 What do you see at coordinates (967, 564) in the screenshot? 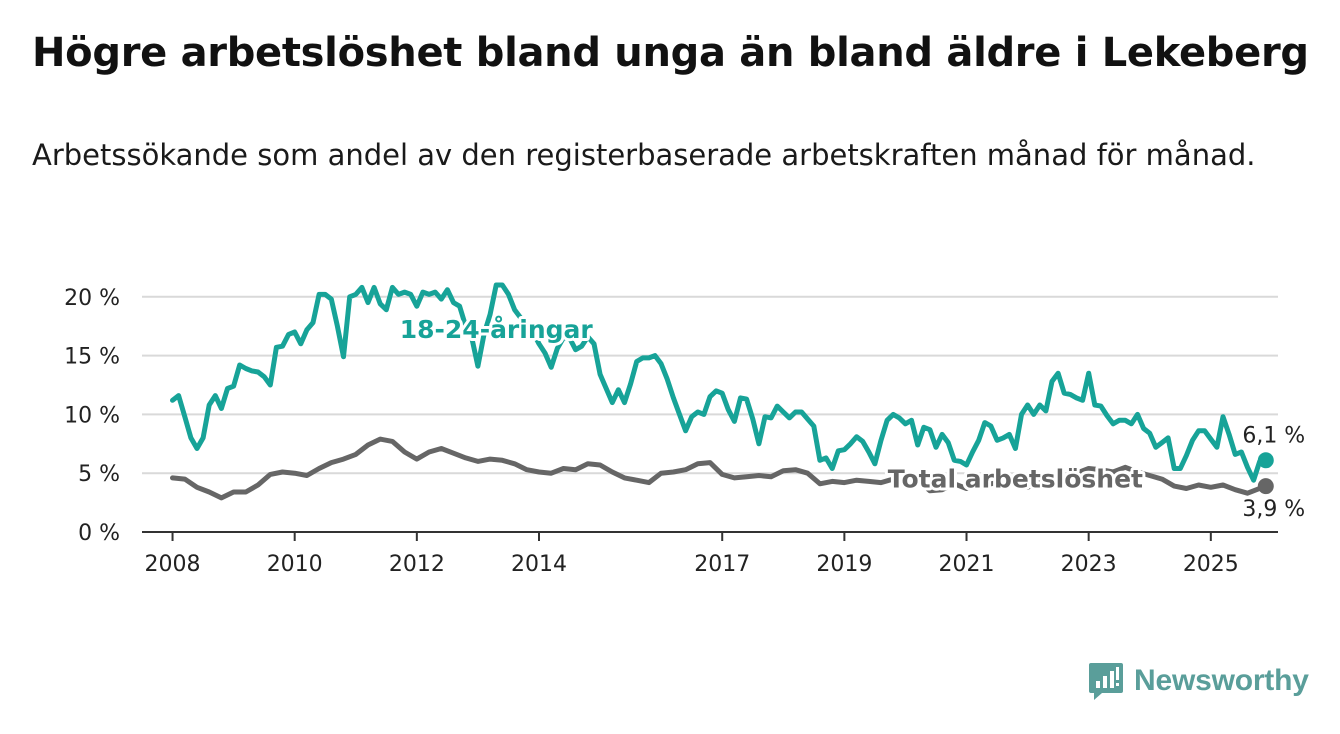
I see `x-tick-label: 2021` at bounding box center [967, 564].